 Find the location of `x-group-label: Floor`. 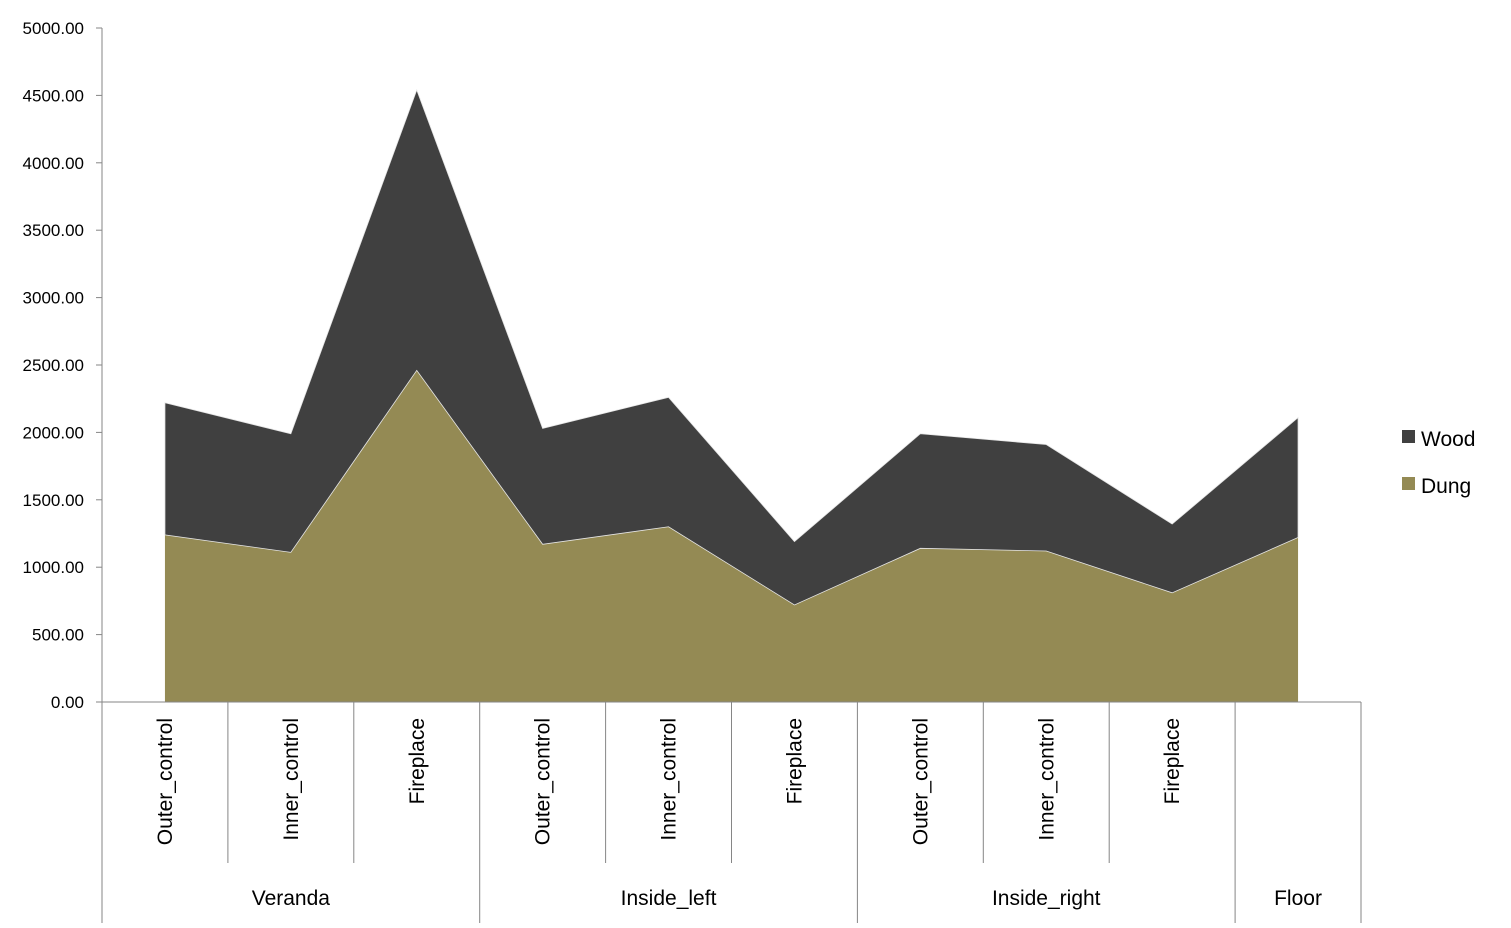

x-group-label: Floor is located at coordinates (1298, 898).